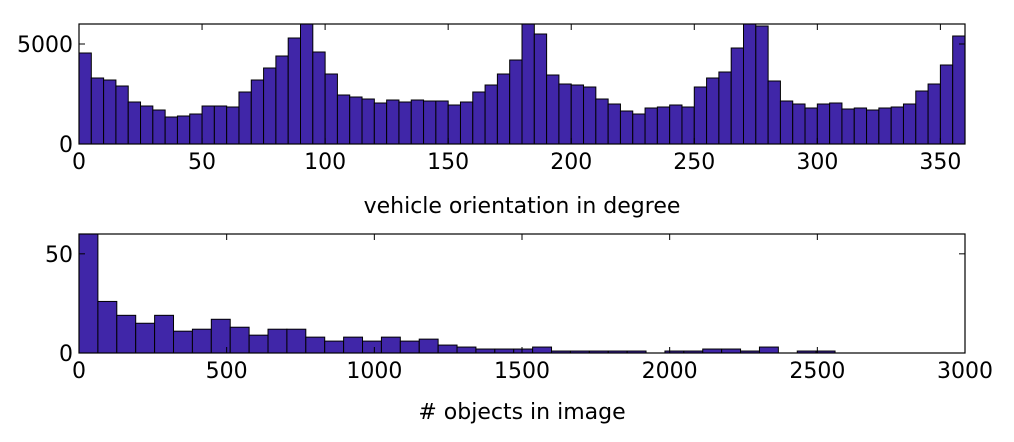  Describe the element at coordinates (448, 162) in the screenshot. I see `x-tick-label: 150` at that location.